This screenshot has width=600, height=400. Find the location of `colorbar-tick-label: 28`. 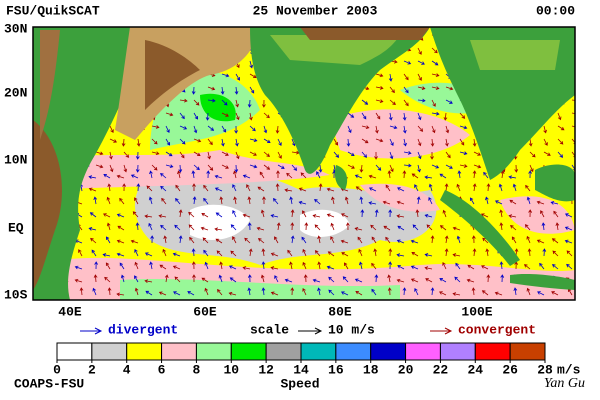

colorbar-tick-label: 28 is located at coordinates (545, 369).